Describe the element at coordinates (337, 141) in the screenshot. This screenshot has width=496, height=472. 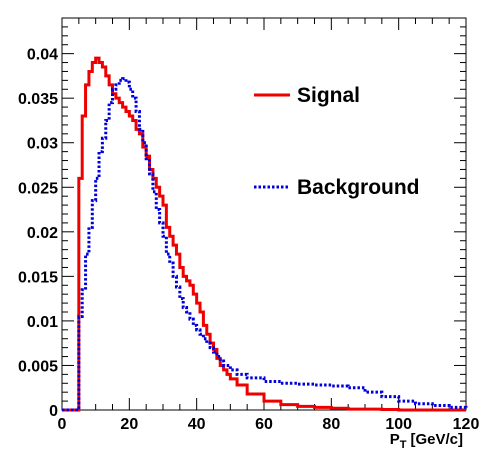
I see `legend: Signal Background` at that location.